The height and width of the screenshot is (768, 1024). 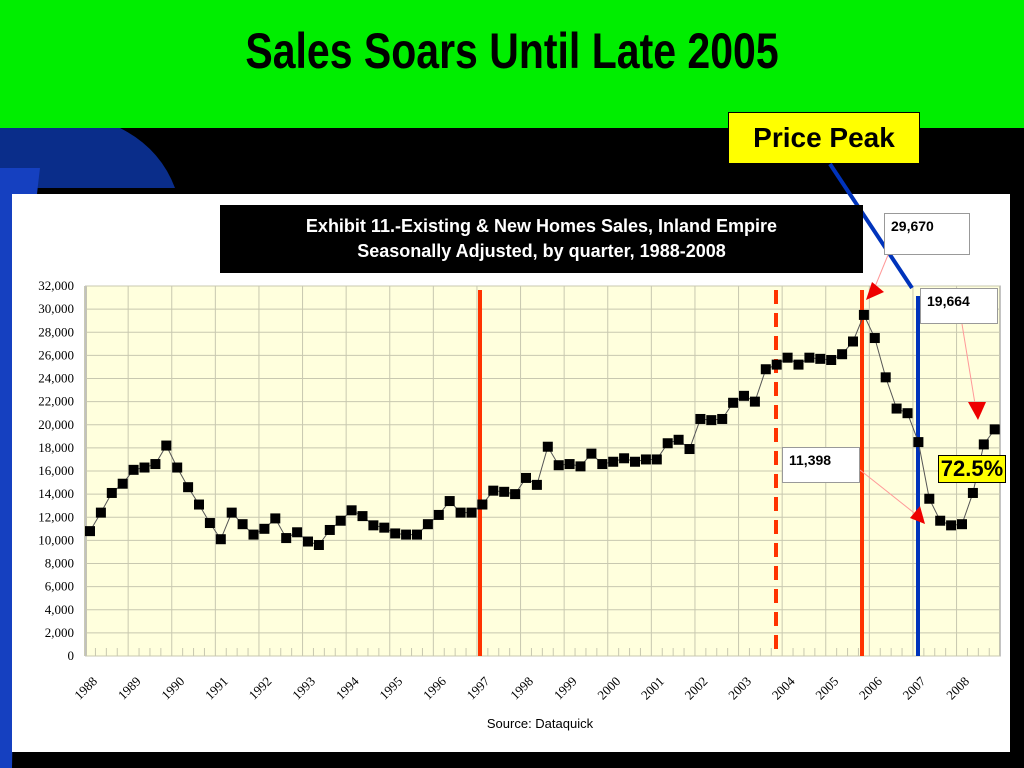 What do you see at coordinates (434, 687) in the screenshot?
I see `x-tick-label: 1996` at bounding box center [434, 687].